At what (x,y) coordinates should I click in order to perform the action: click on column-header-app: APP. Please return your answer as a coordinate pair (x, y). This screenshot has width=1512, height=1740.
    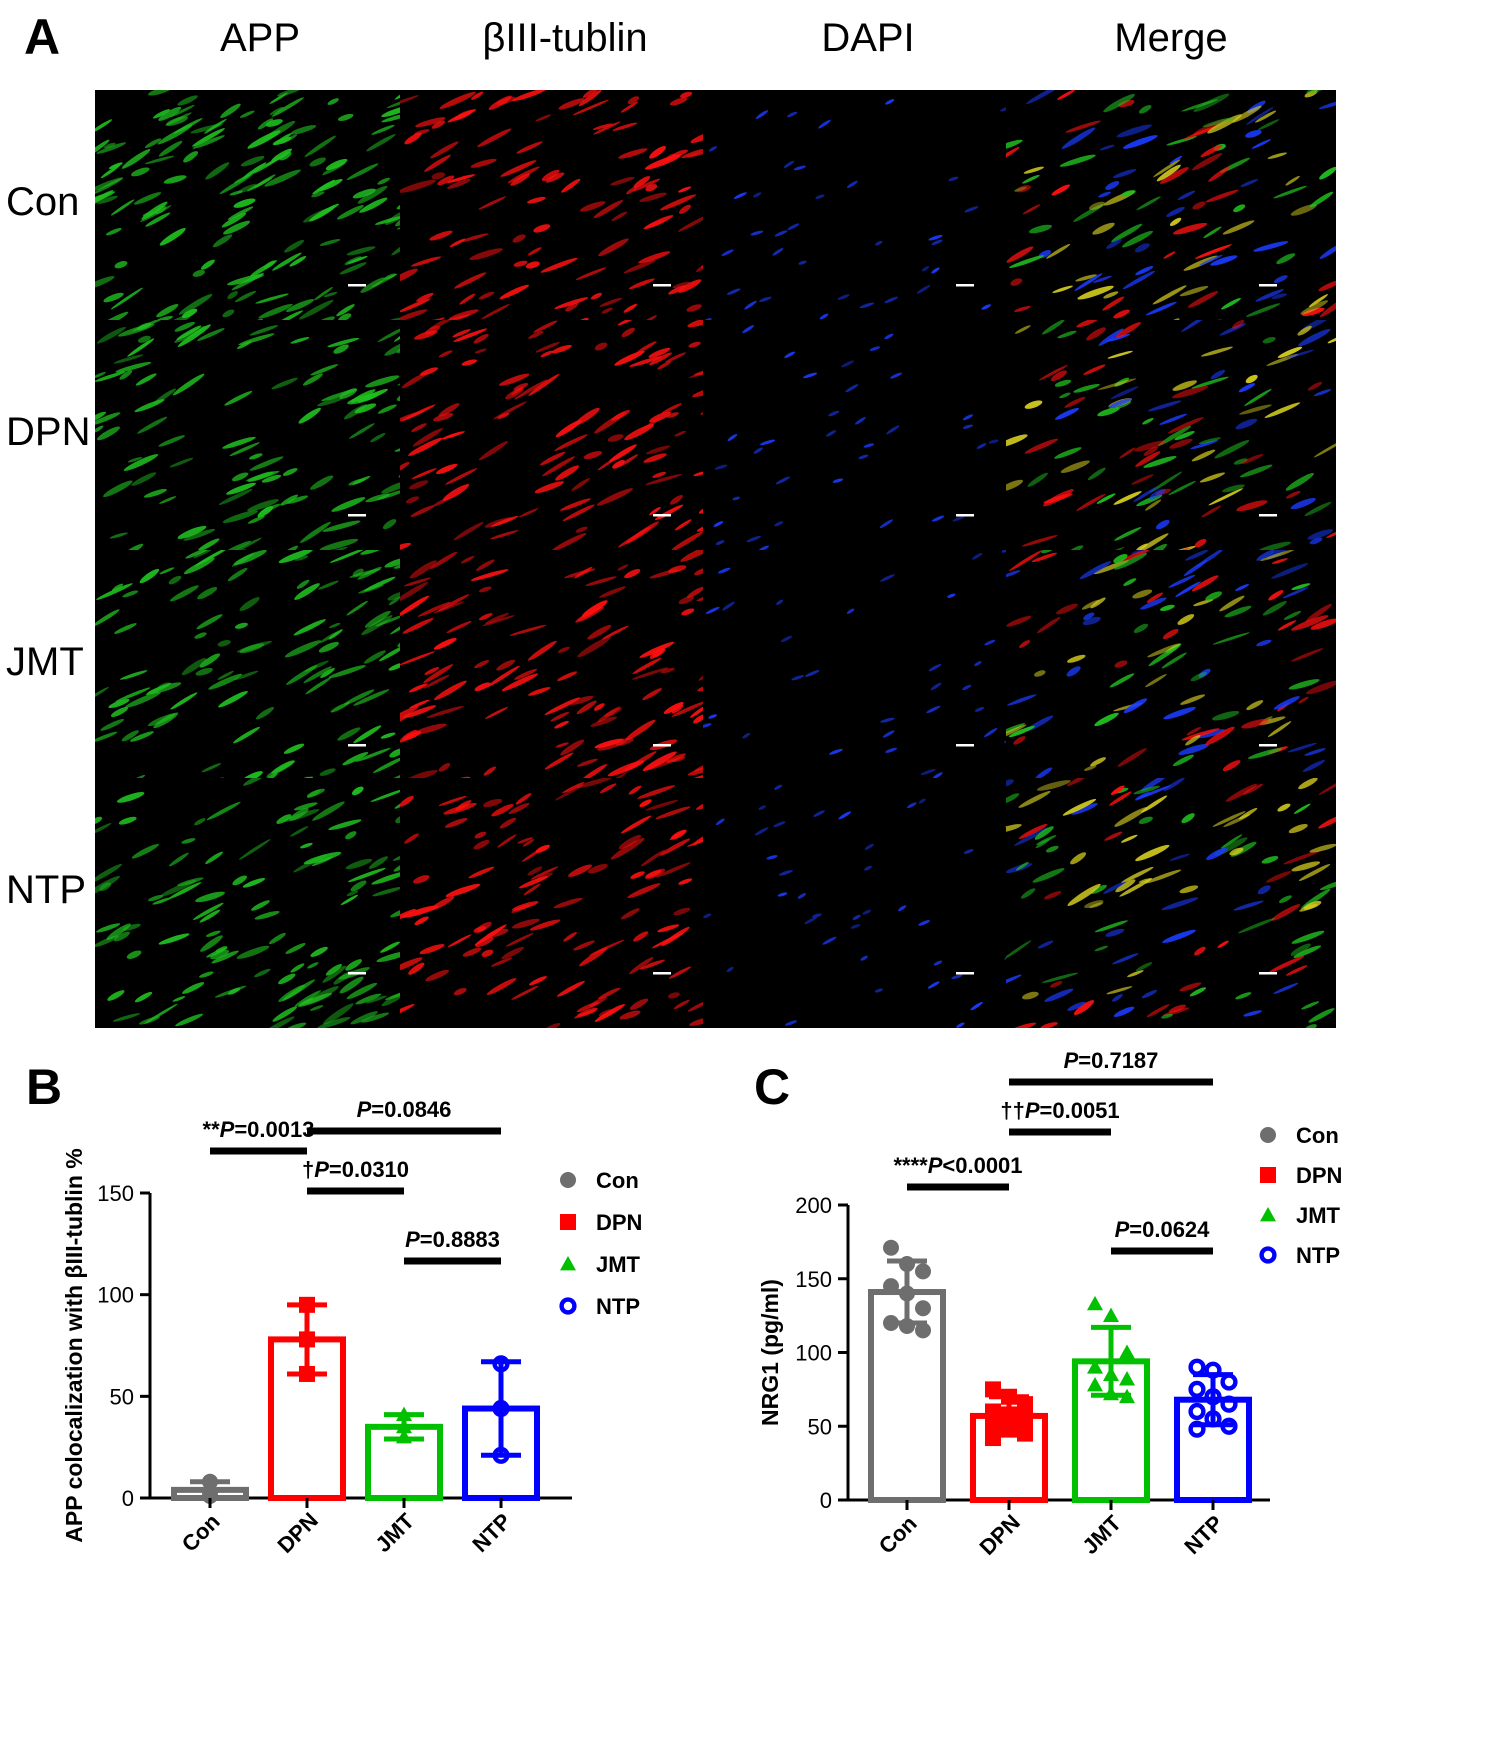
    Looking at the image, I should click on (260, 38).